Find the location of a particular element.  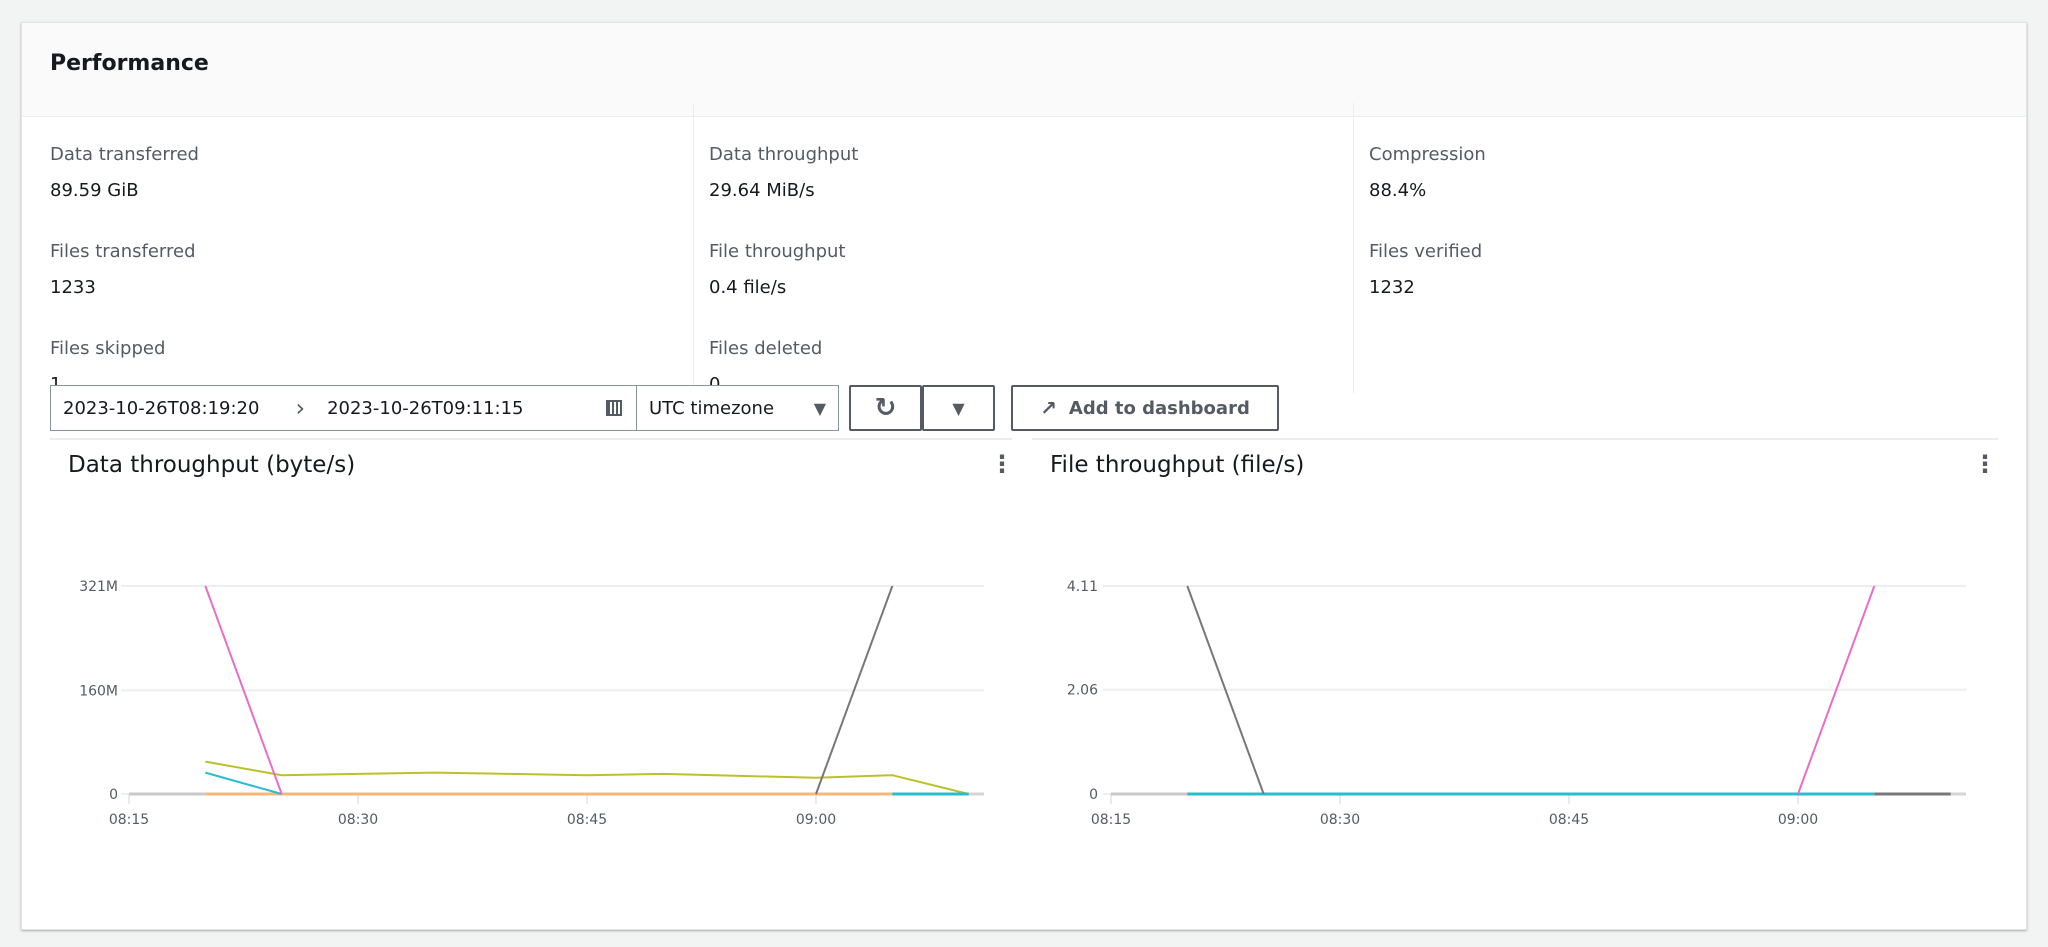

metric-label: Data transferred is located at coordinates (124, 154).